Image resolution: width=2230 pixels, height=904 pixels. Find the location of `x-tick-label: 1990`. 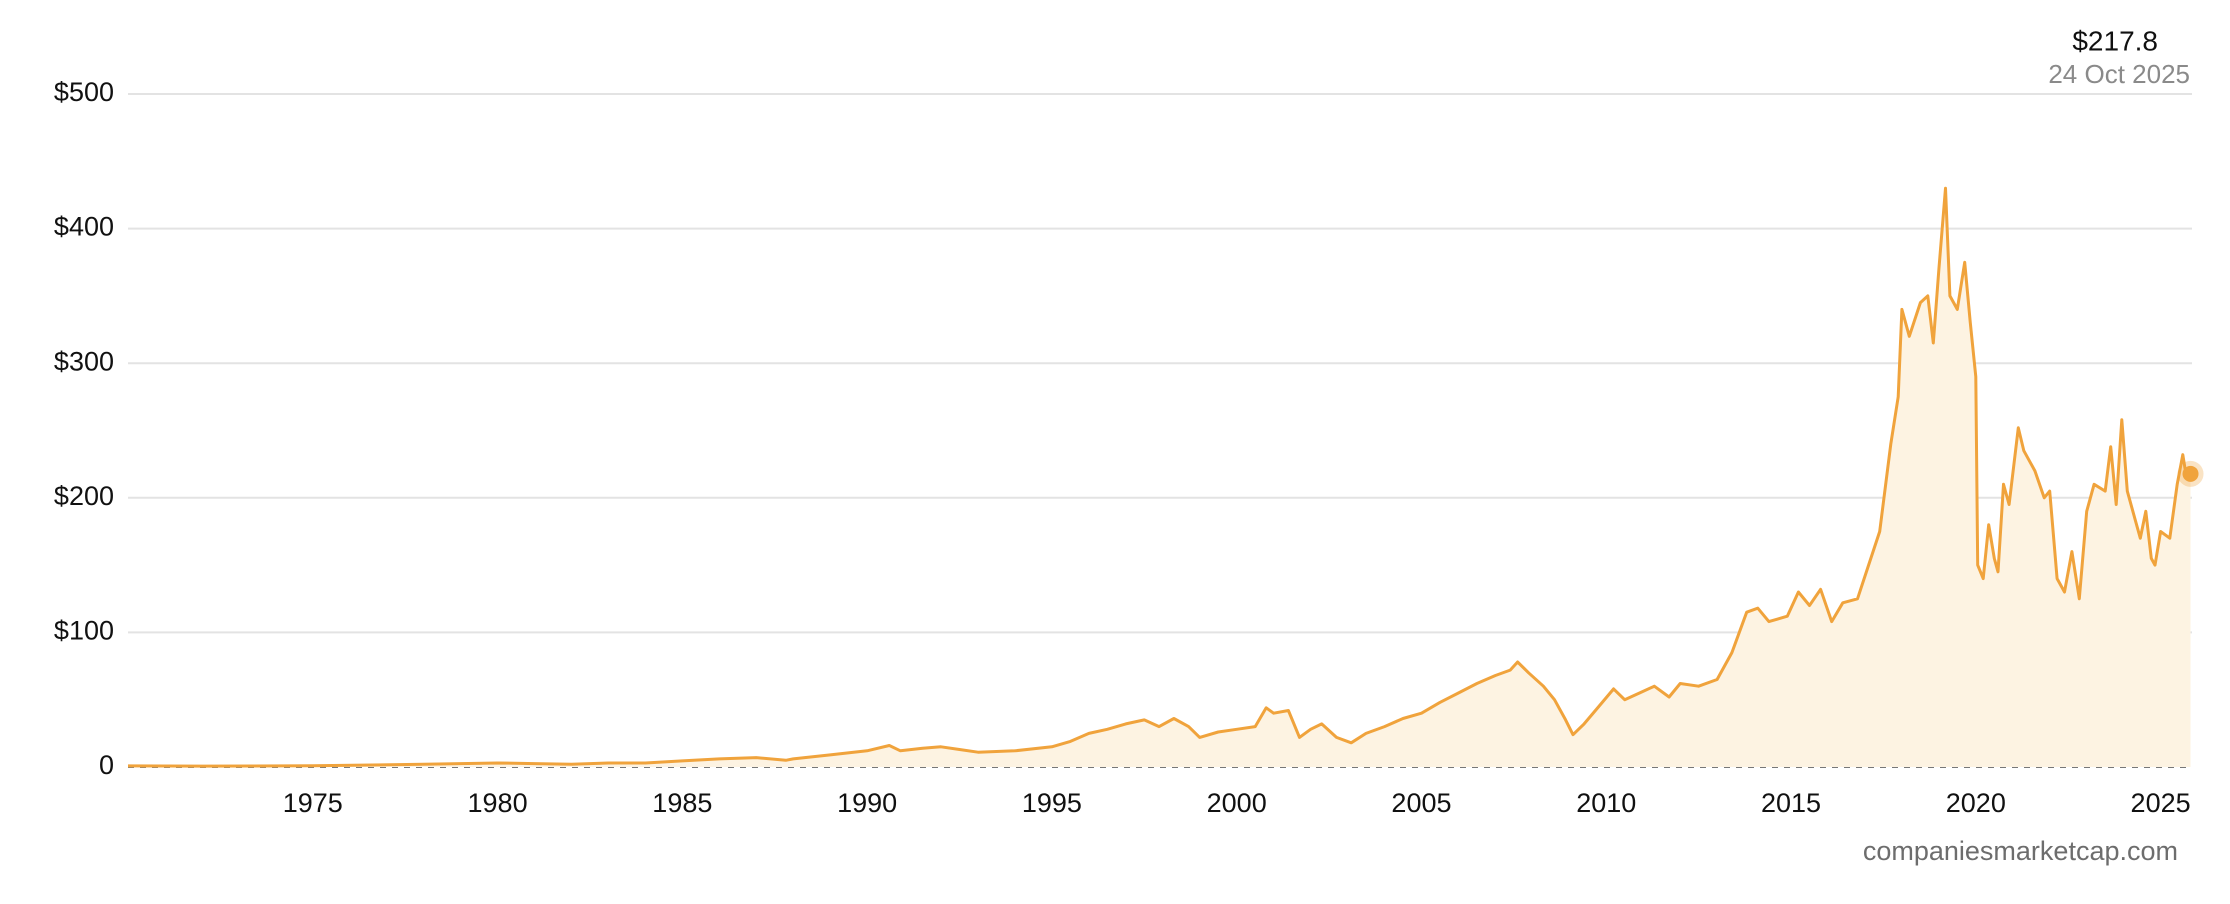

x-tick-label: 1990 is located at coordinates (867, 803).